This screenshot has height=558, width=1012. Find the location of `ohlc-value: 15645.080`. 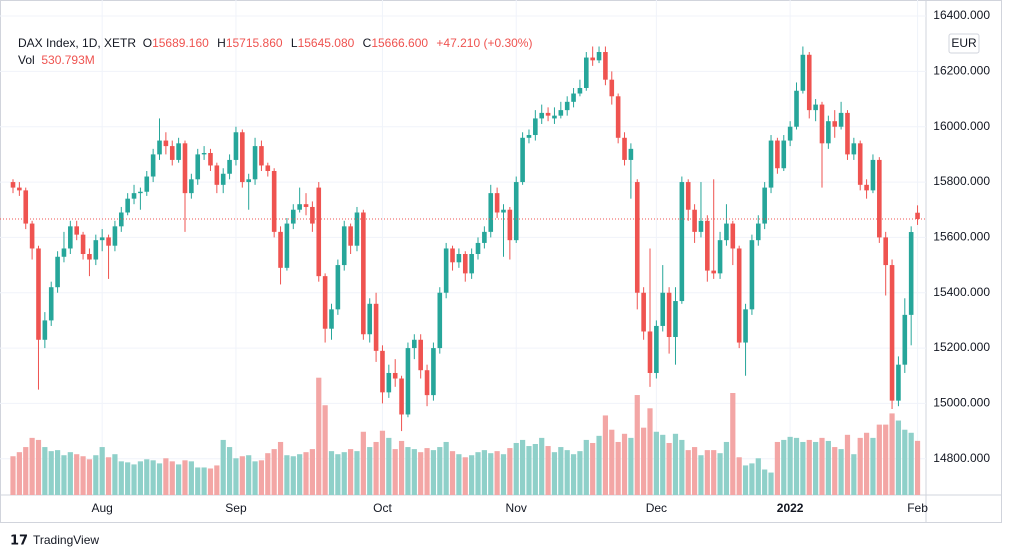

ohlc-value: 15645.080 is located at coordinates (326, 43).